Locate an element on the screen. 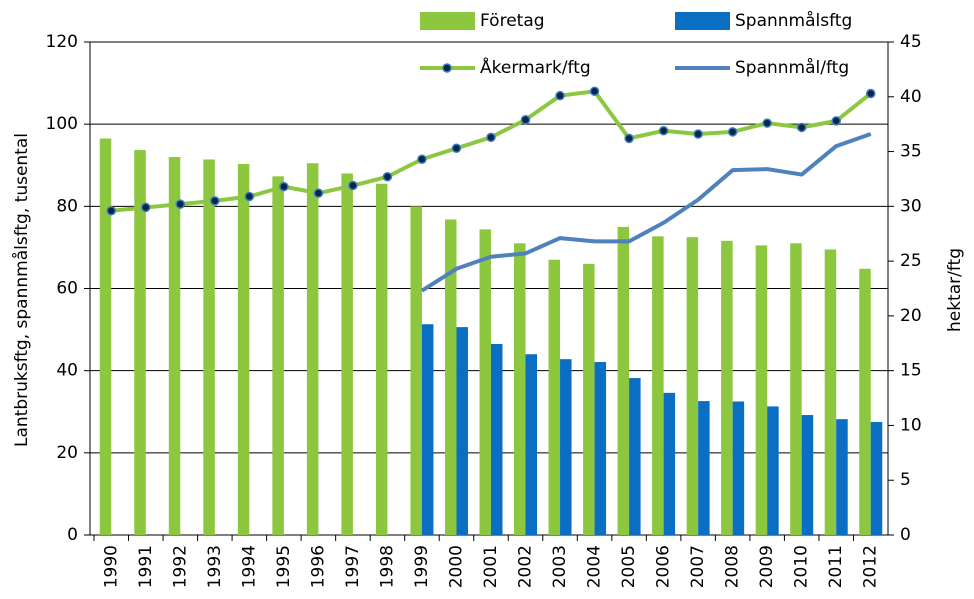 The width and height of the screenshot is (974, 599). y2-tick-label: 0 is located at coordinates (905, 535).